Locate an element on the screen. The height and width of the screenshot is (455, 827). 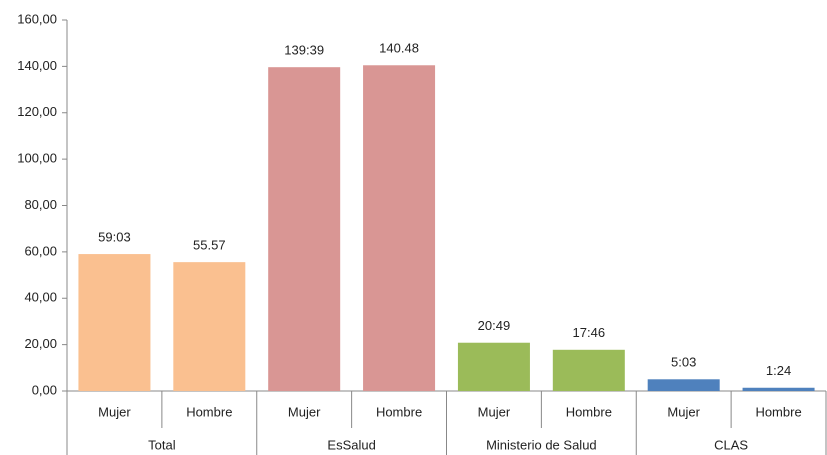
group-label: CLAS is located at coordinates (731, 444).